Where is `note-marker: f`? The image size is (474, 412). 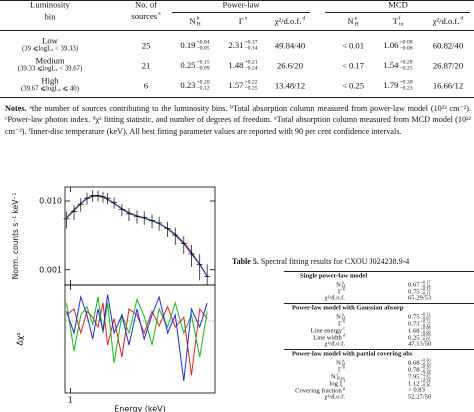
note-marker: f is located at coordinates (29, 130).